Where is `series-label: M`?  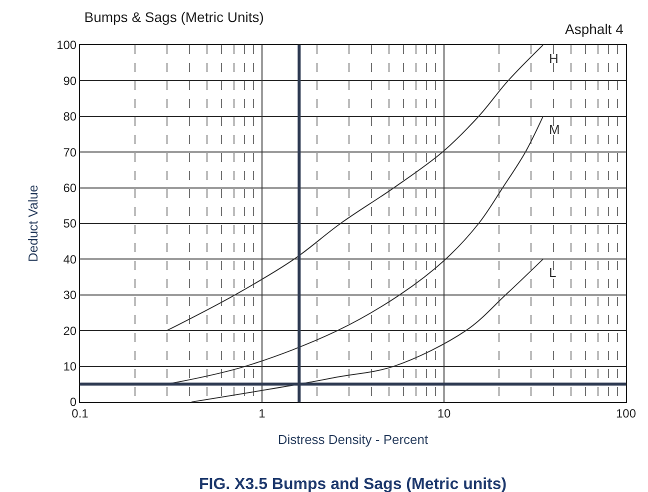
series-label: M is located at coordinates (554, 129).